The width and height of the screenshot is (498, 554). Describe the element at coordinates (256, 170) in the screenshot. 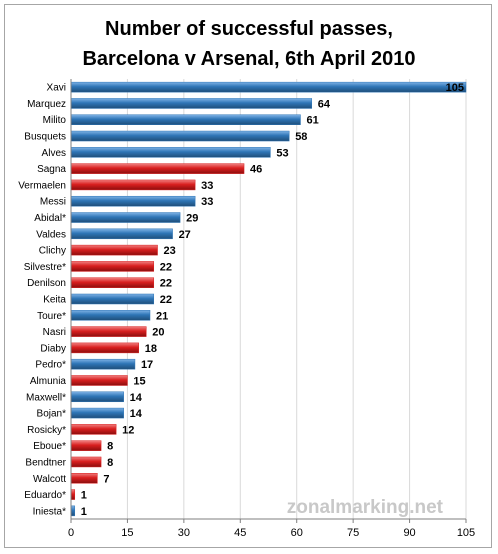

I see `value-label: 46` at that location.